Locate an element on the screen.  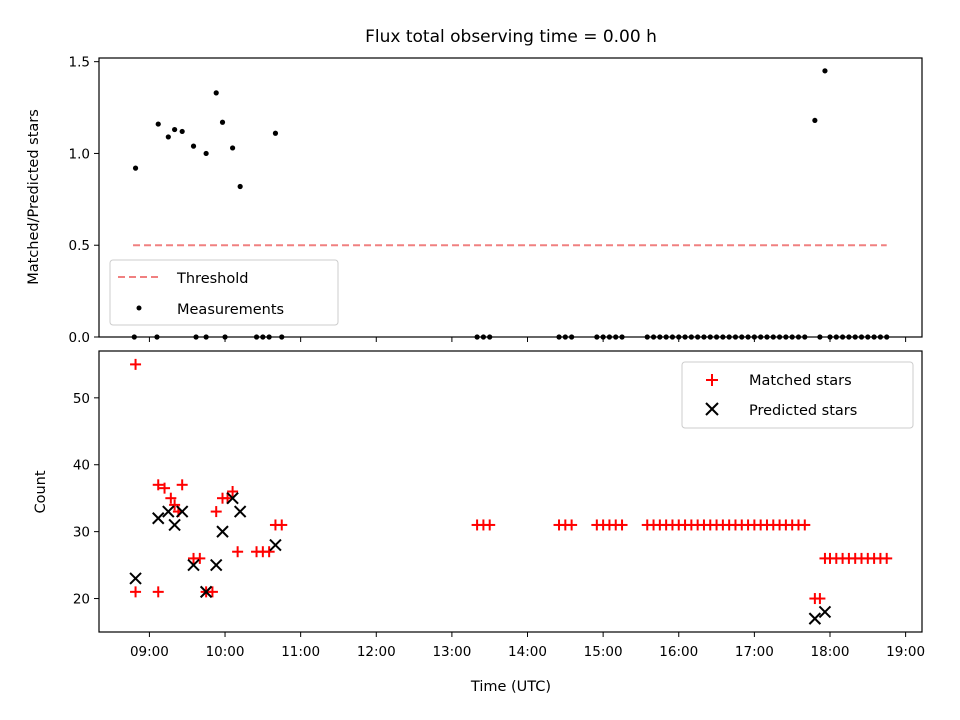
top-legend: Threshold Measurements is located at coordinates (224, 292).